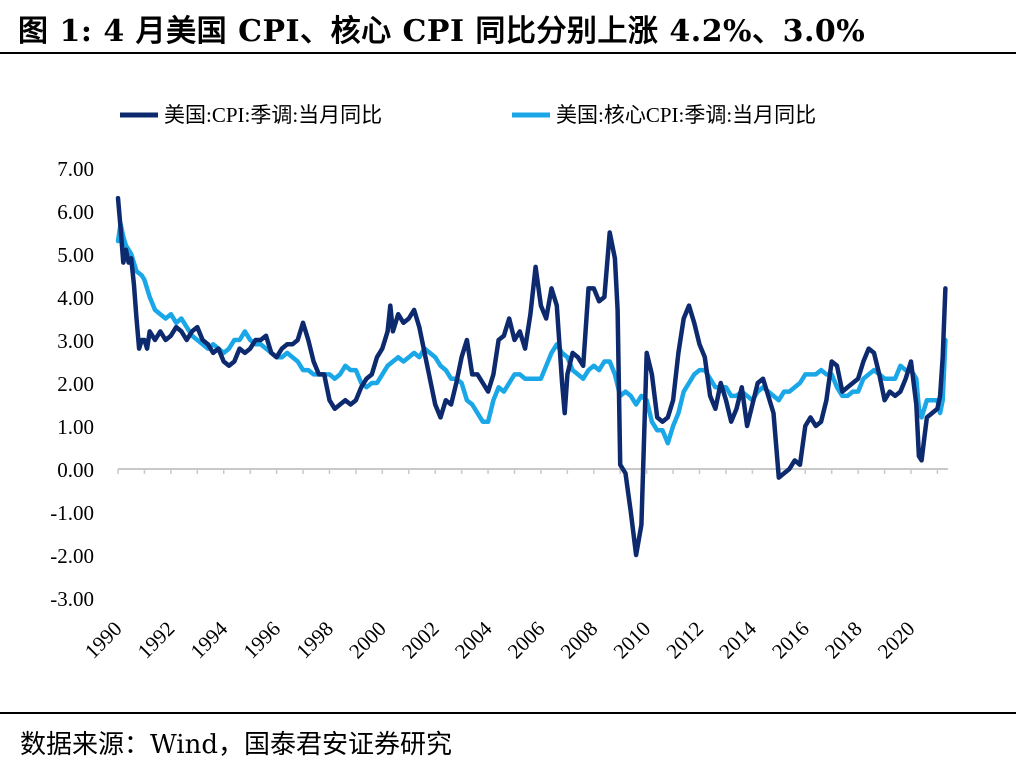 The image size is (1016, 766). What do you see at coordinates (75, 212) in the screenshot?
I see `y-tick-label: 6.00` at bounding box center [75, 212].